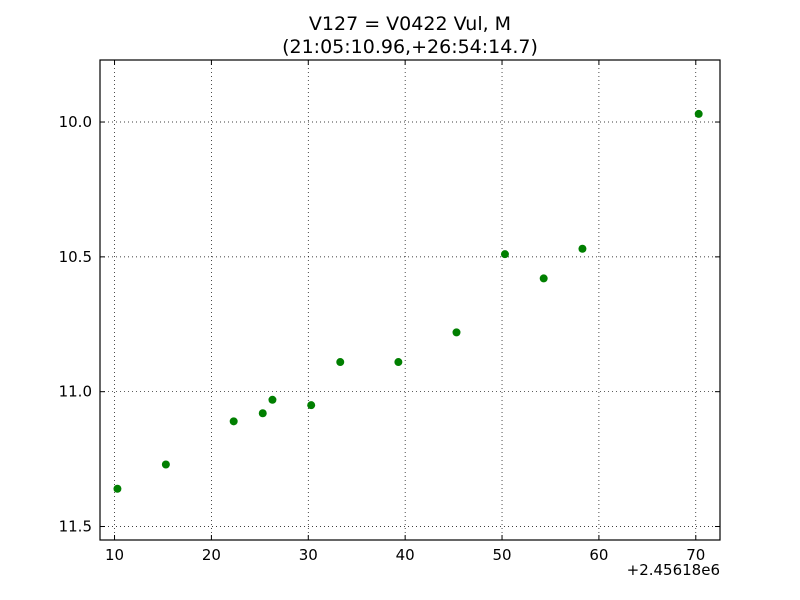 The width and height of the screenshot is (800, 600). I want to click on x-tick-label: 50, so click(501, 555).